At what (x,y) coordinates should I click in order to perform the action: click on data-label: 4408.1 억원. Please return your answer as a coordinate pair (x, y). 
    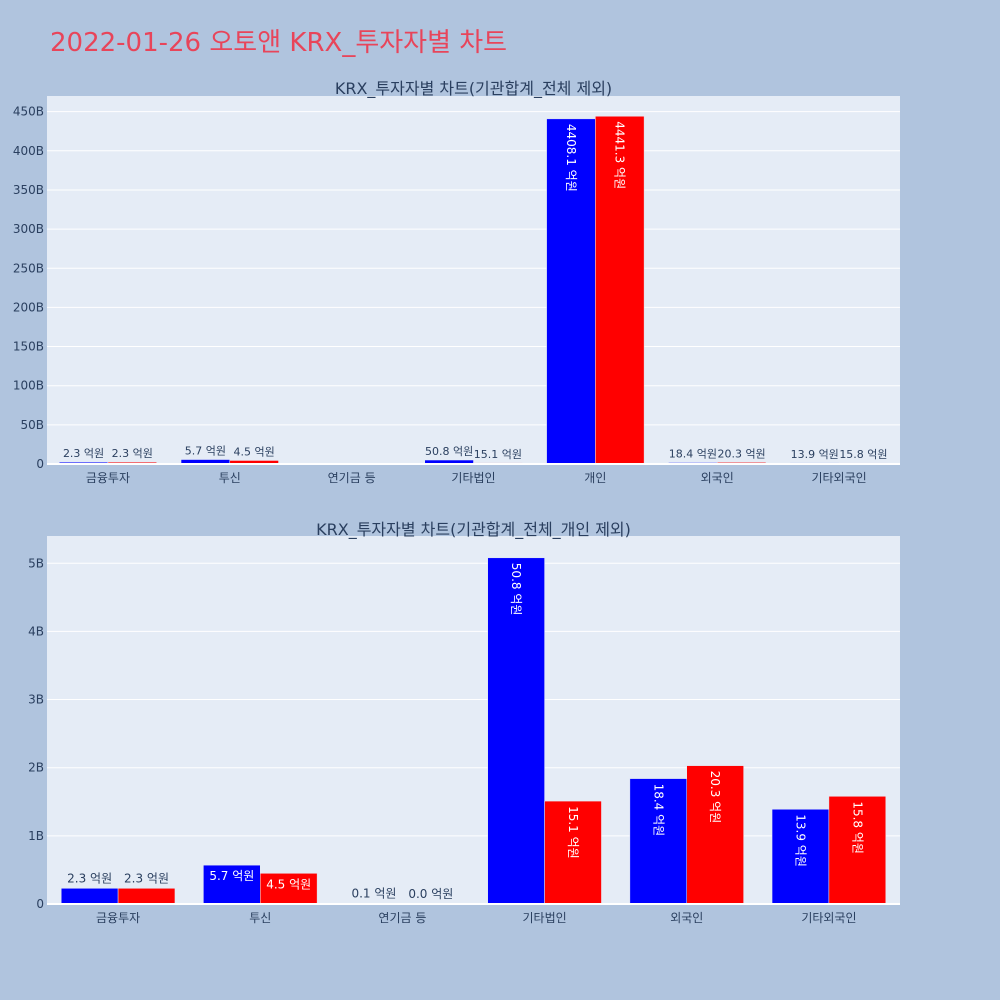
    Looking at the image, I should click on (571, 158).